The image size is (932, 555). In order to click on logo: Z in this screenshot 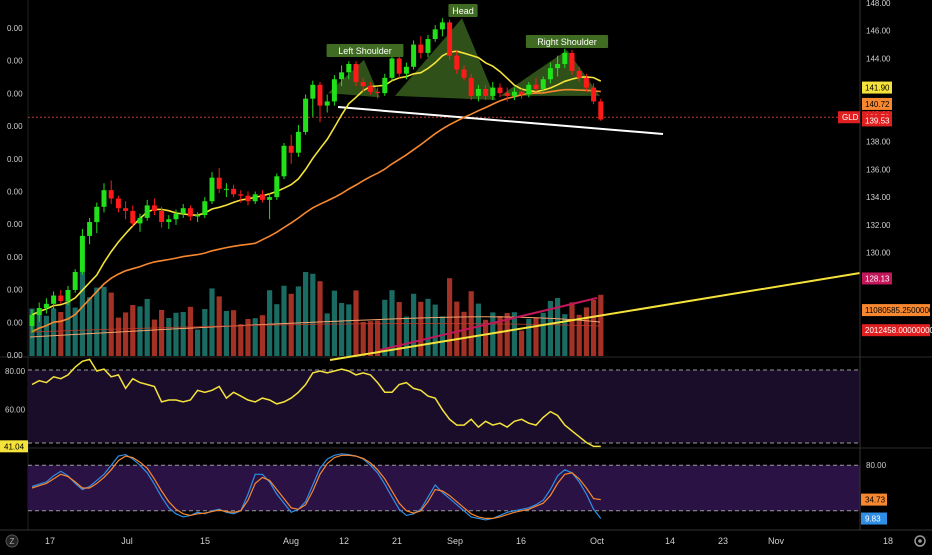, I will do `click(12, 541)`.